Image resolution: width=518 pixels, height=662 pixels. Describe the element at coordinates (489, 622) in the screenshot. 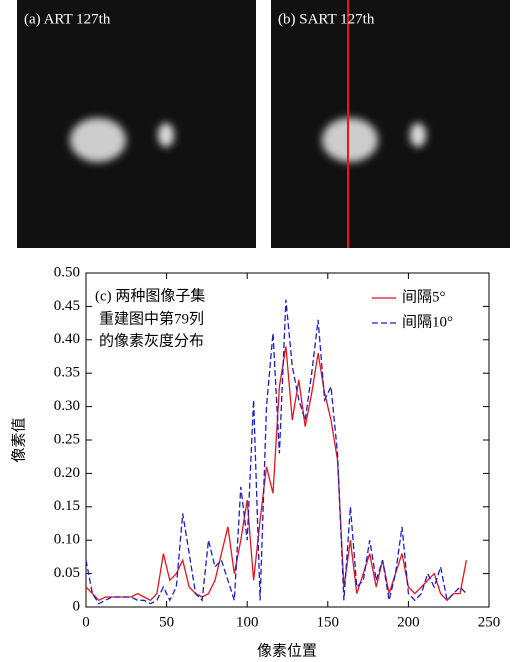

I see `x-tick-label: 250` at that location.